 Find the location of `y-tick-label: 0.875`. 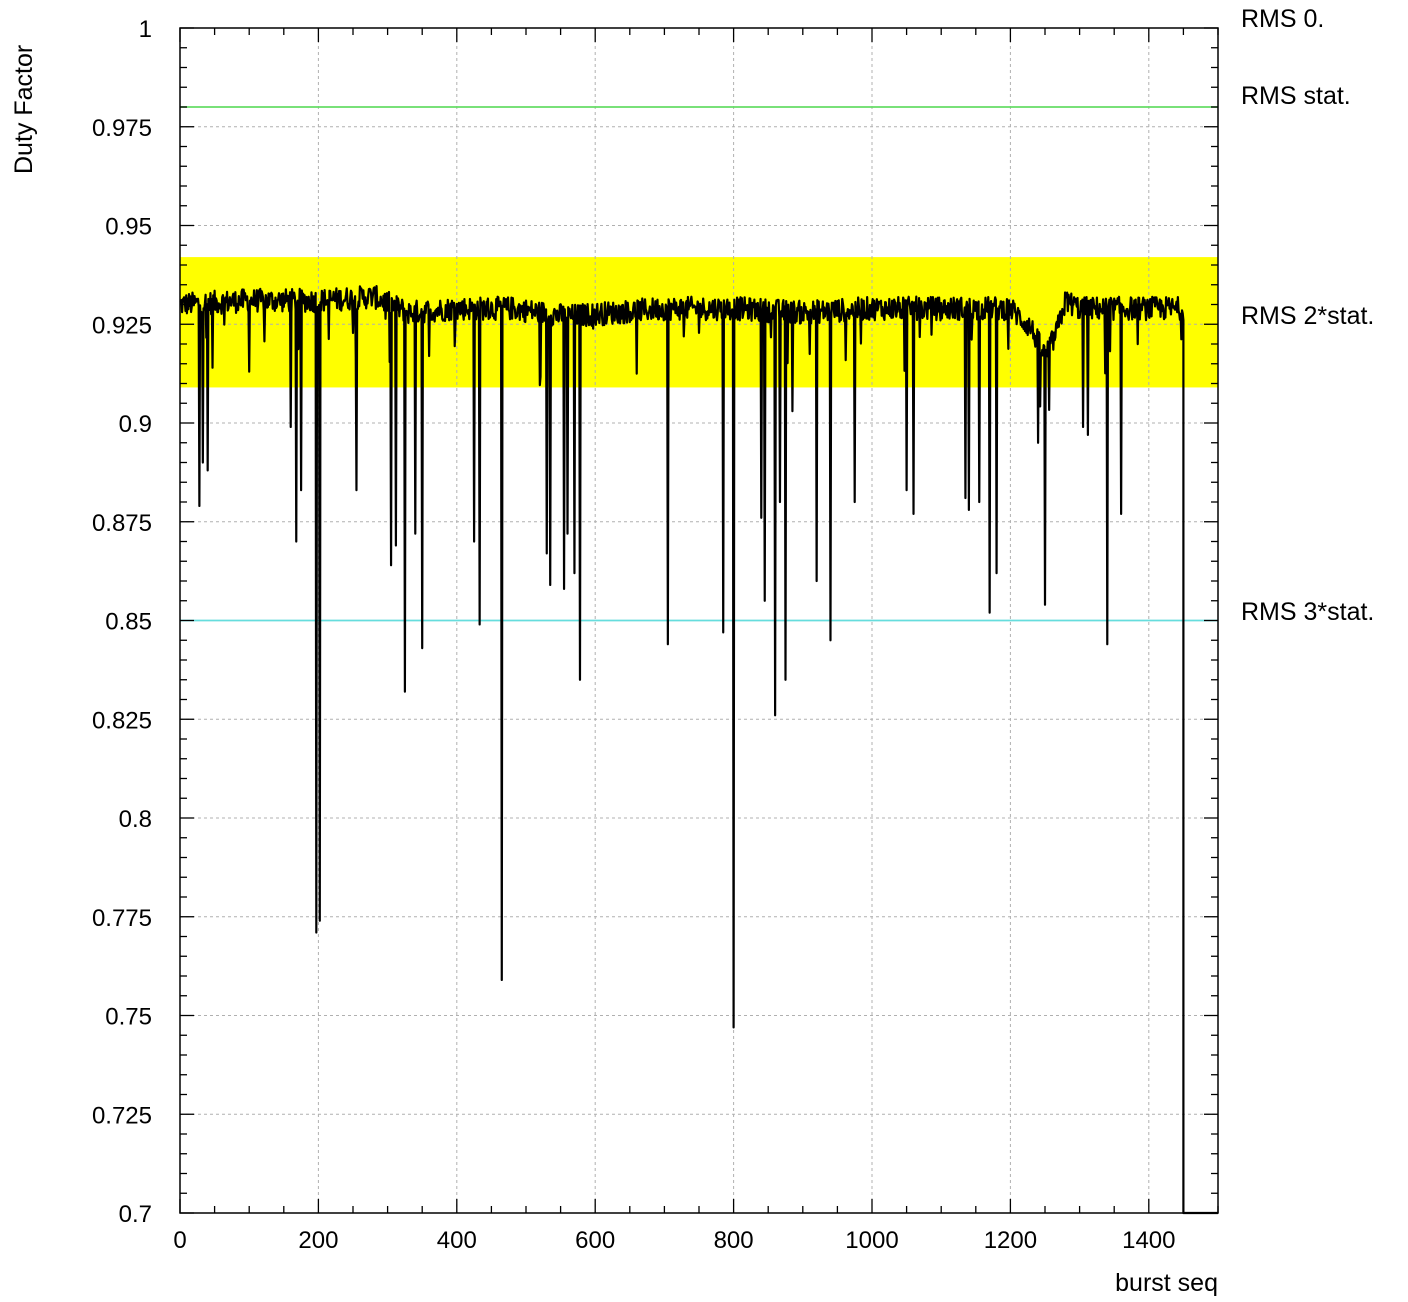

y-tick-label: 0.875 is located at coordinates (122, 523).